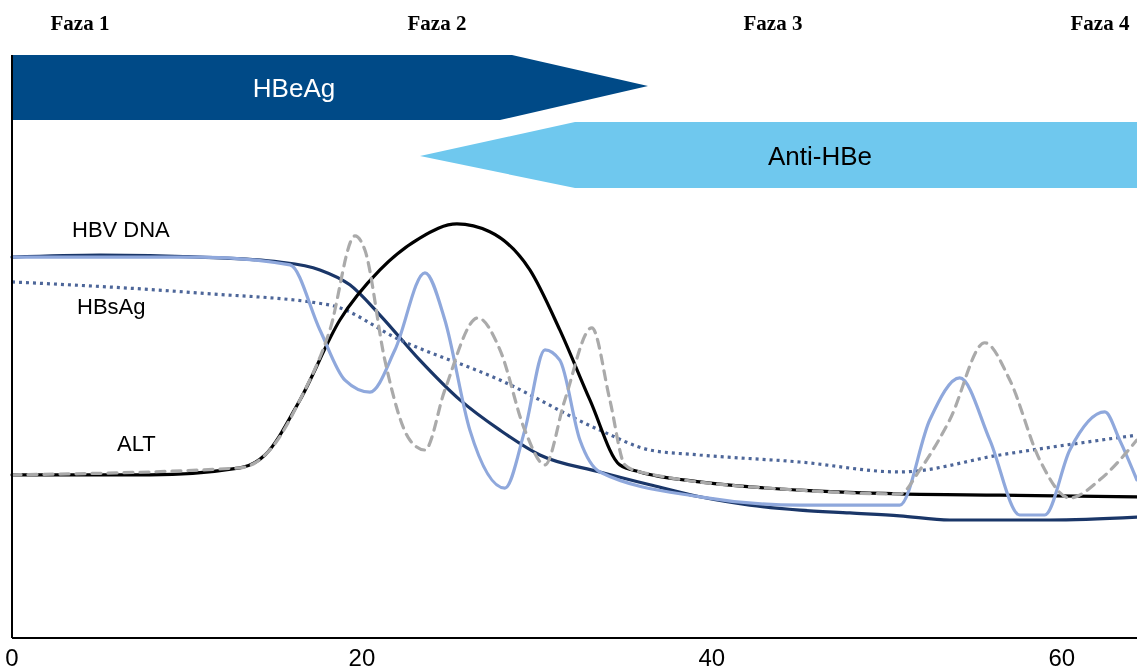  What do you see at coordinates (362, 657) in the screenshot?
I see `x-tick-label: 20` at bounding box center [362, 657].